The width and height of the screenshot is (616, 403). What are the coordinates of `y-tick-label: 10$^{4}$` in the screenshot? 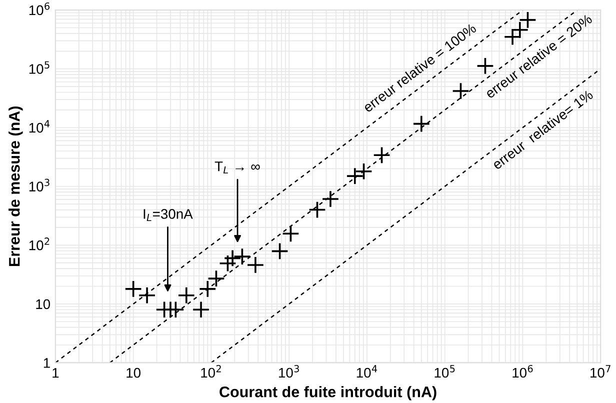 It's located at (39, 126).